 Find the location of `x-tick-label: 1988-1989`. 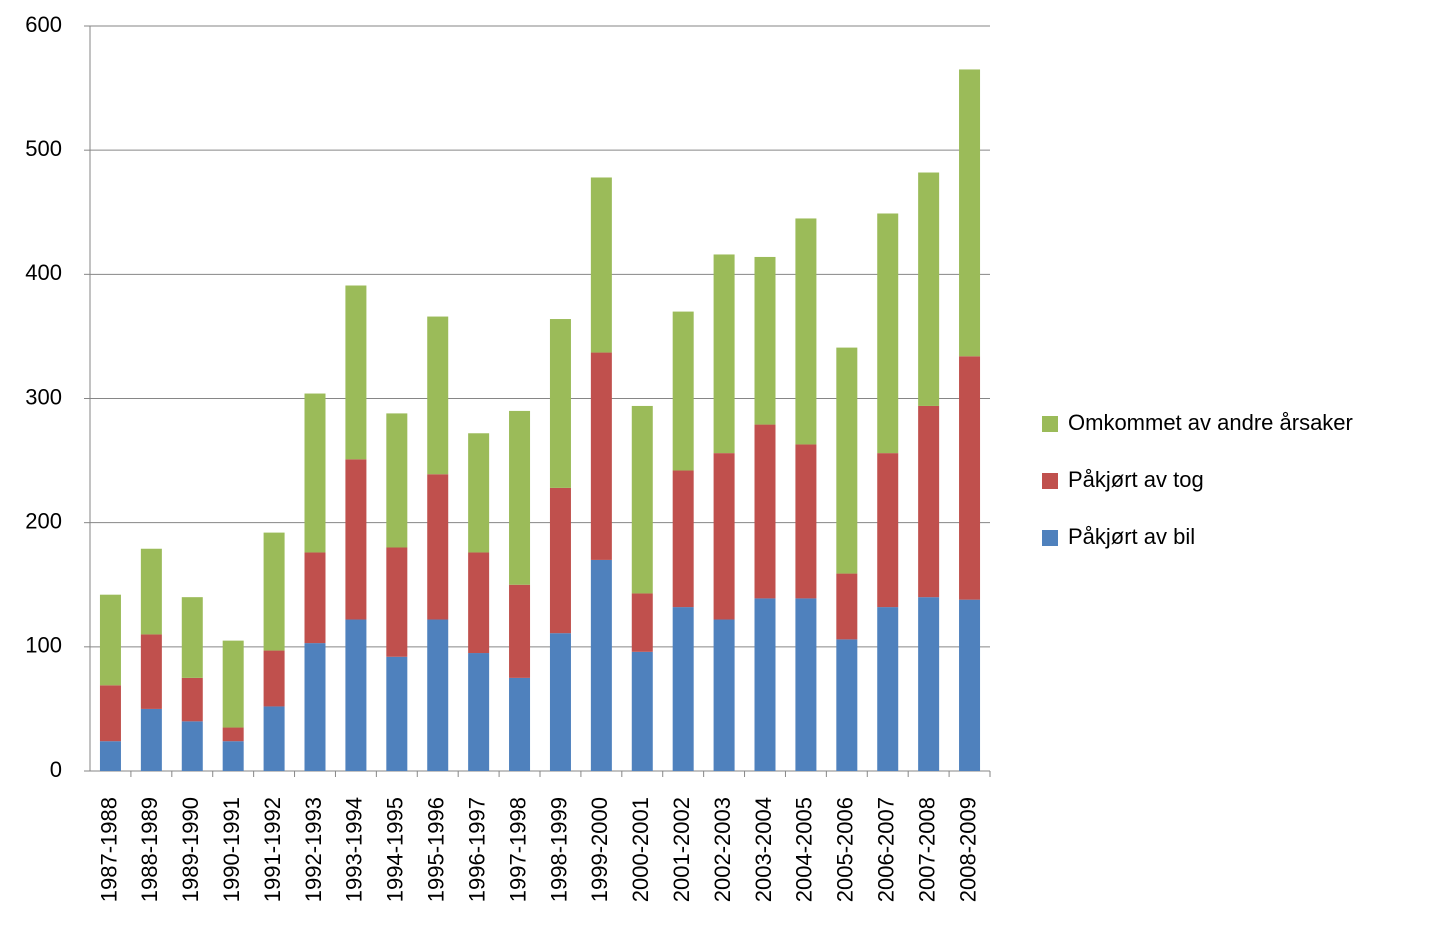

x-tick-label: 1988-1989 is located at coordinates (149, 849).